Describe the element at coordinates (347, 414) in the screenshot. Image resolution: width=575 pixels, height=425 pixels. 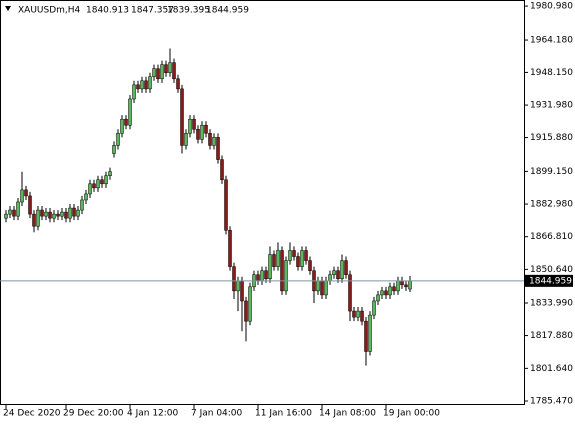
I see `x-tick-label: 14 Jan 08:00` at that location.